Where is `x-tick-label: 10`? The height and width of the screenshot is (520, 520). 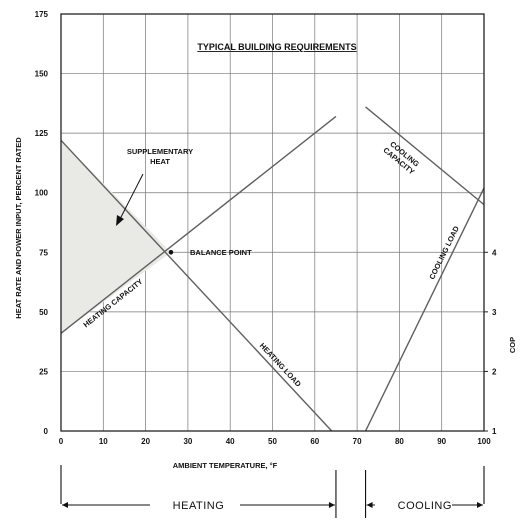
x-tick-label: 10 is located at coordinates (103, 441).